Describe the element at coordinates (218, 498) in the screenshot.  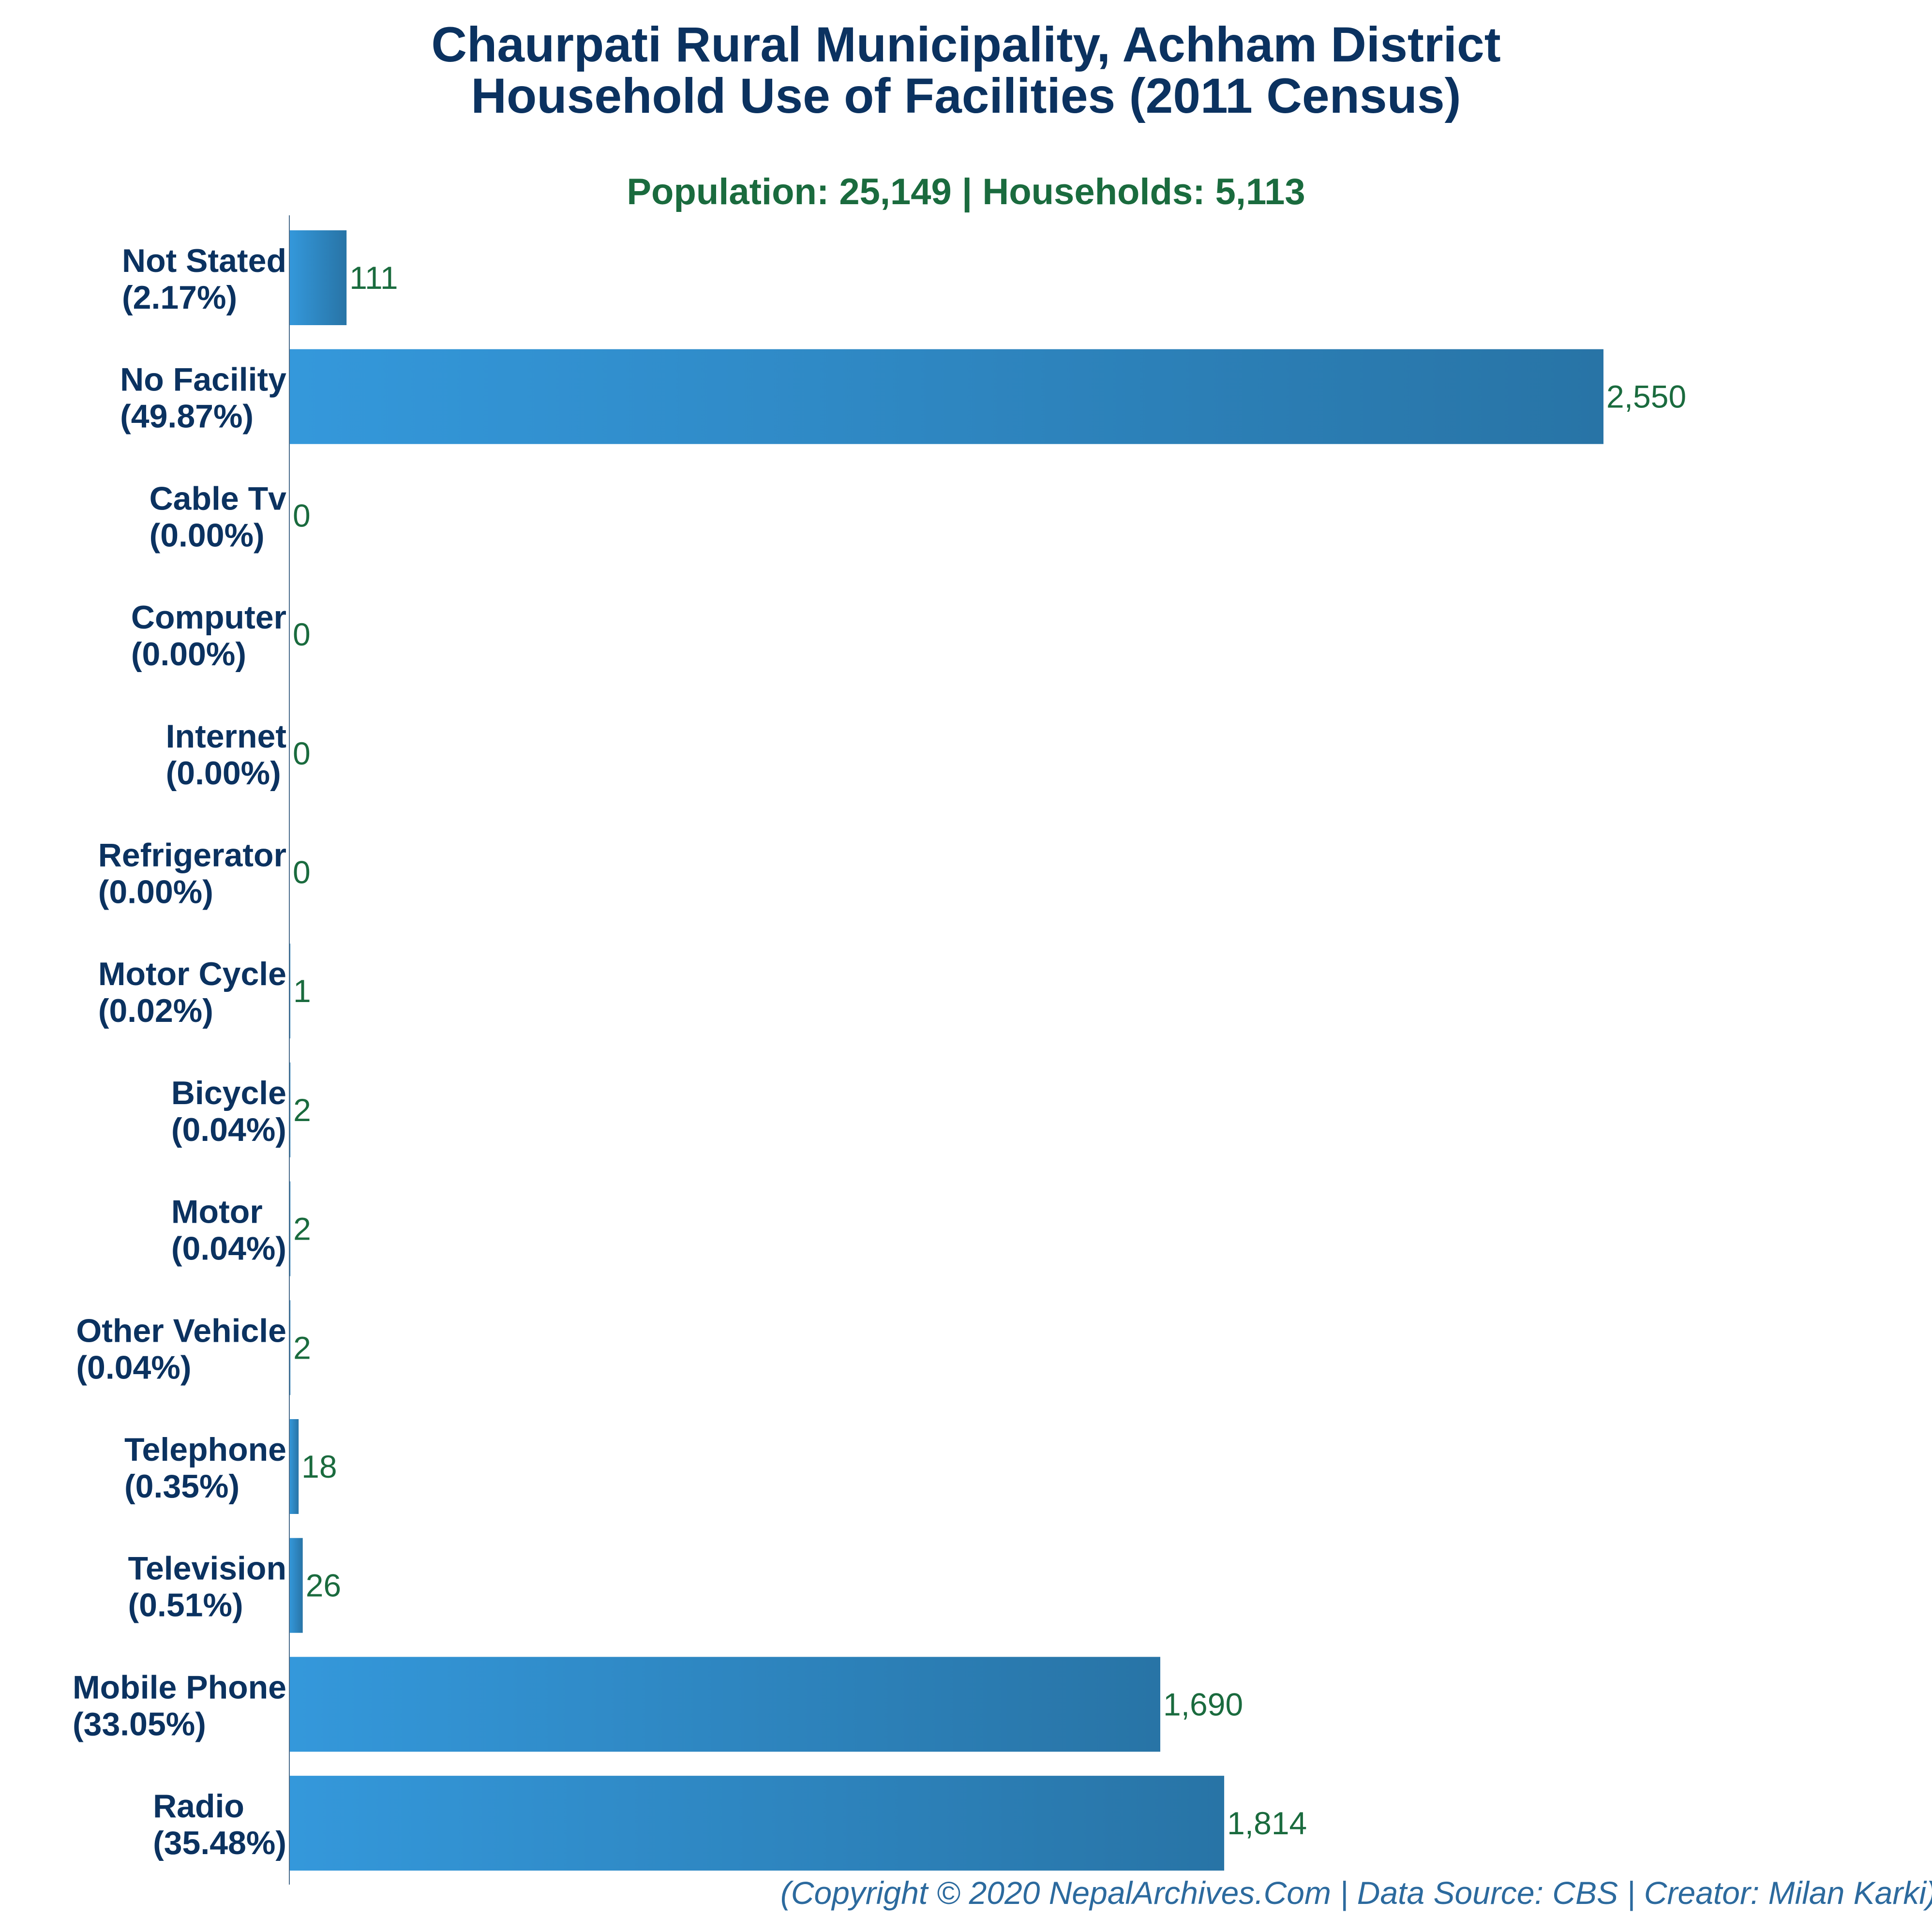
I see `category-name: Cable Tv` at that location.